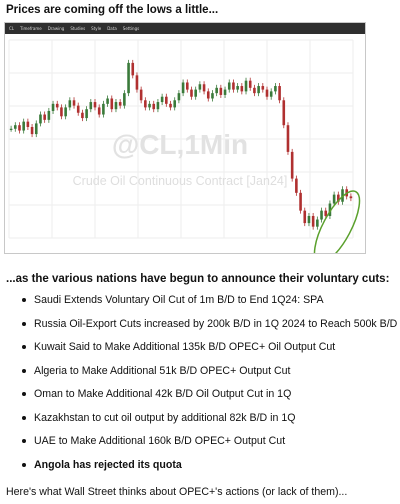 The width and height of the screenshot is (400, 504). Describe the element at coordinates (56, 28) in the screenshot. I see `toolbar-drawing: Drawing` at that location.